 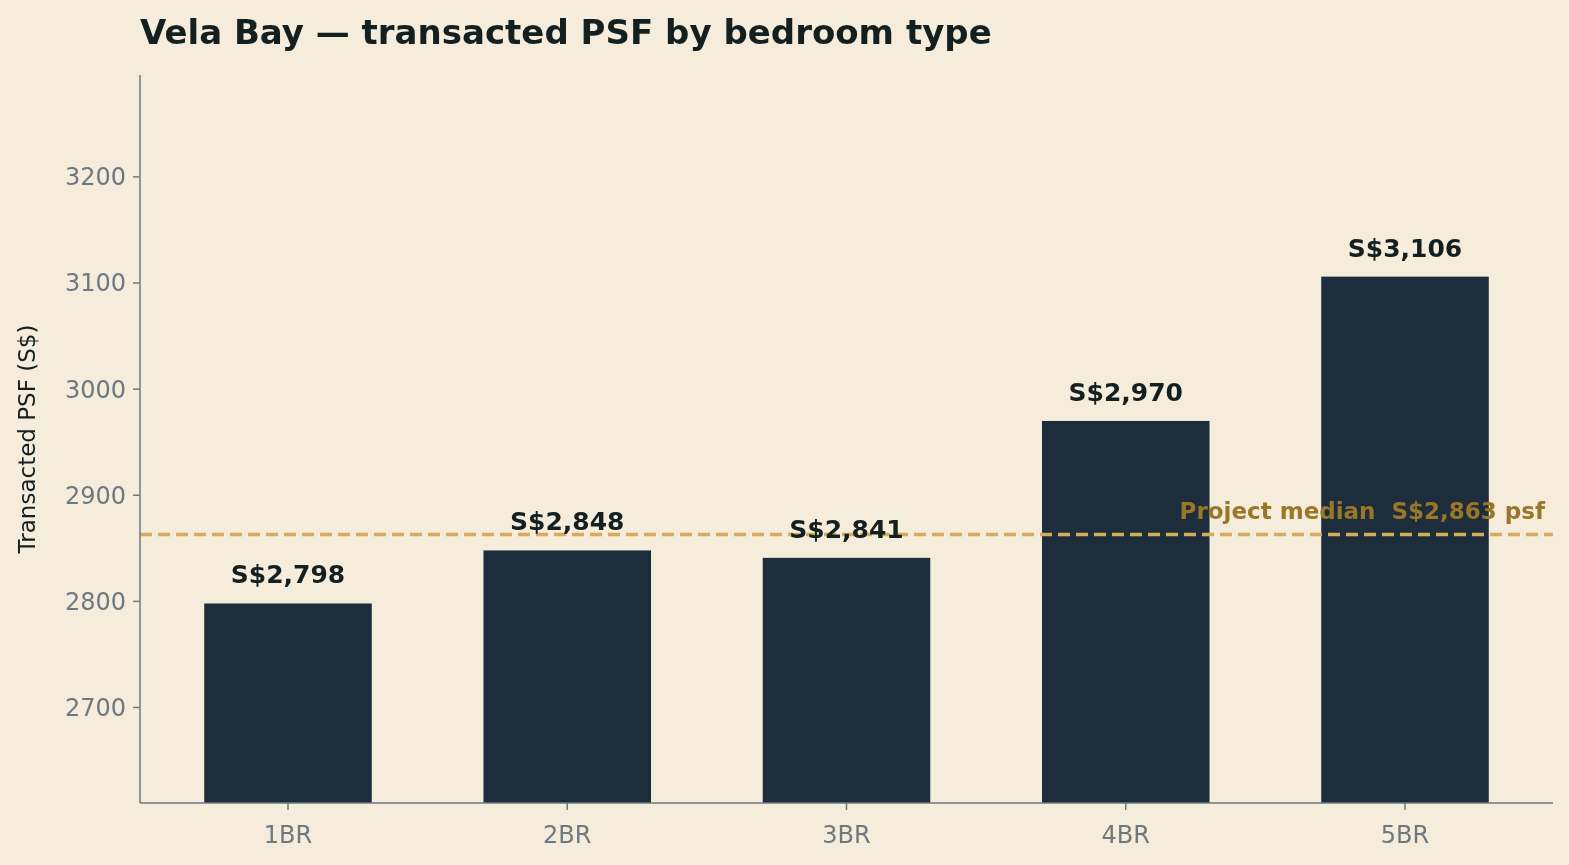 I want to click on x-tick-label: 2BR, so click(x=567, y=835).